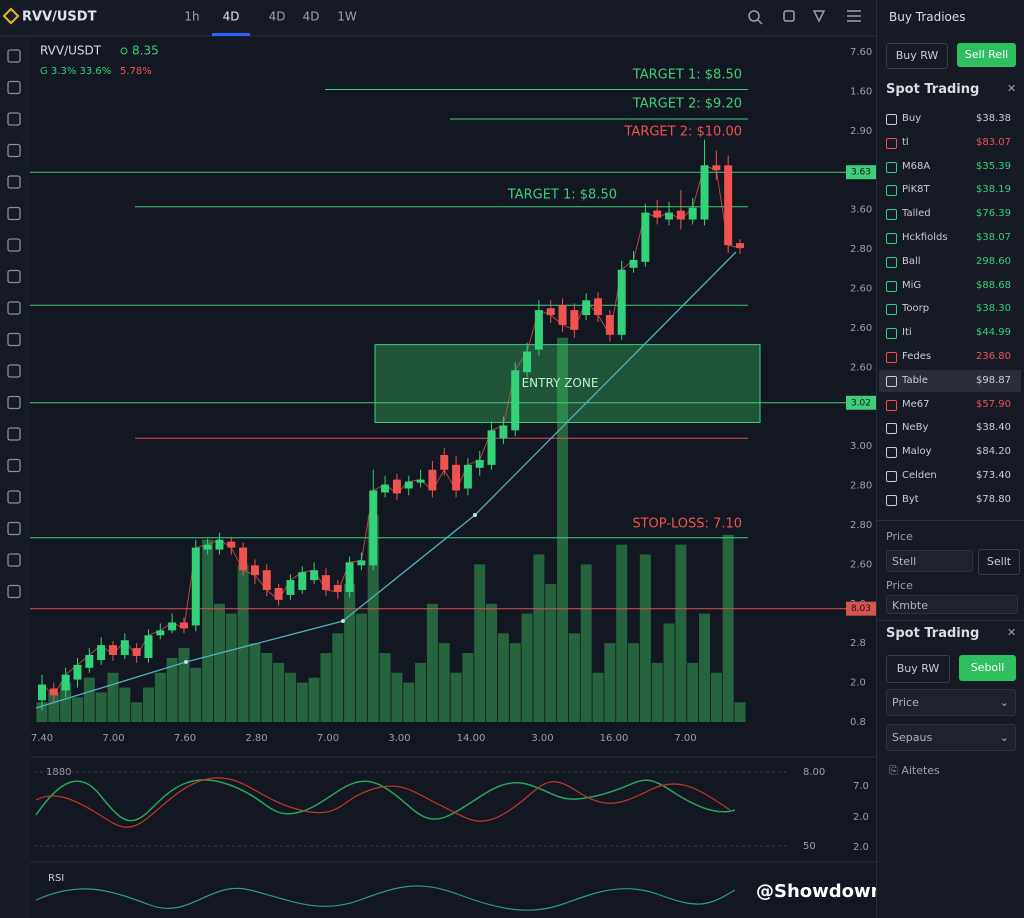 This screenshot has height=918, width=1024. Describe the element at coordinates (951, 702) in the screenshot. I see `select: Price ⌄` at that location.